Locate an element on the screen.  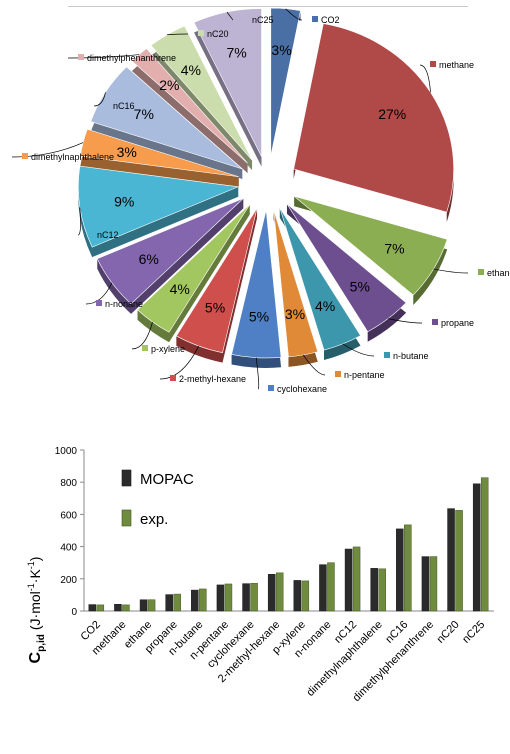
pie-slice-side-2-methyl-hexane is located at coordinates (217, 285).